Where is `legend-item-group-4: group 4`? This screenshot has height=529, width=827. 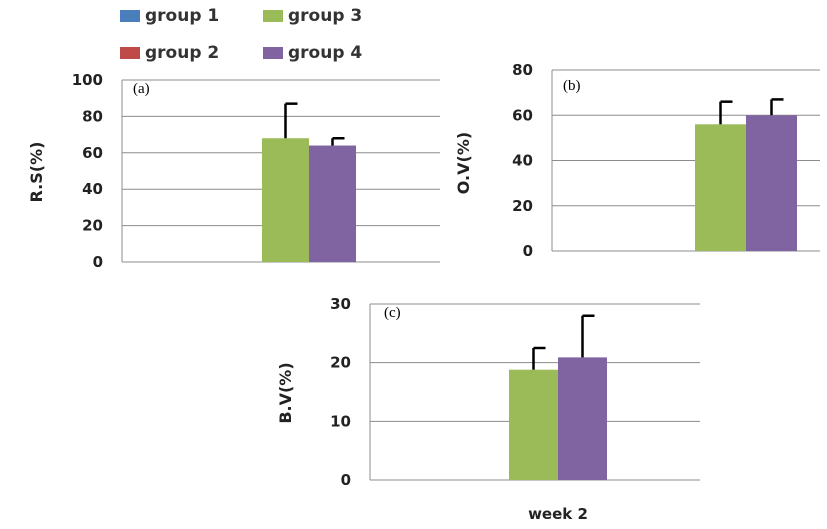 legend-item-group-4: group 4 is located at coordinates (312, 53).